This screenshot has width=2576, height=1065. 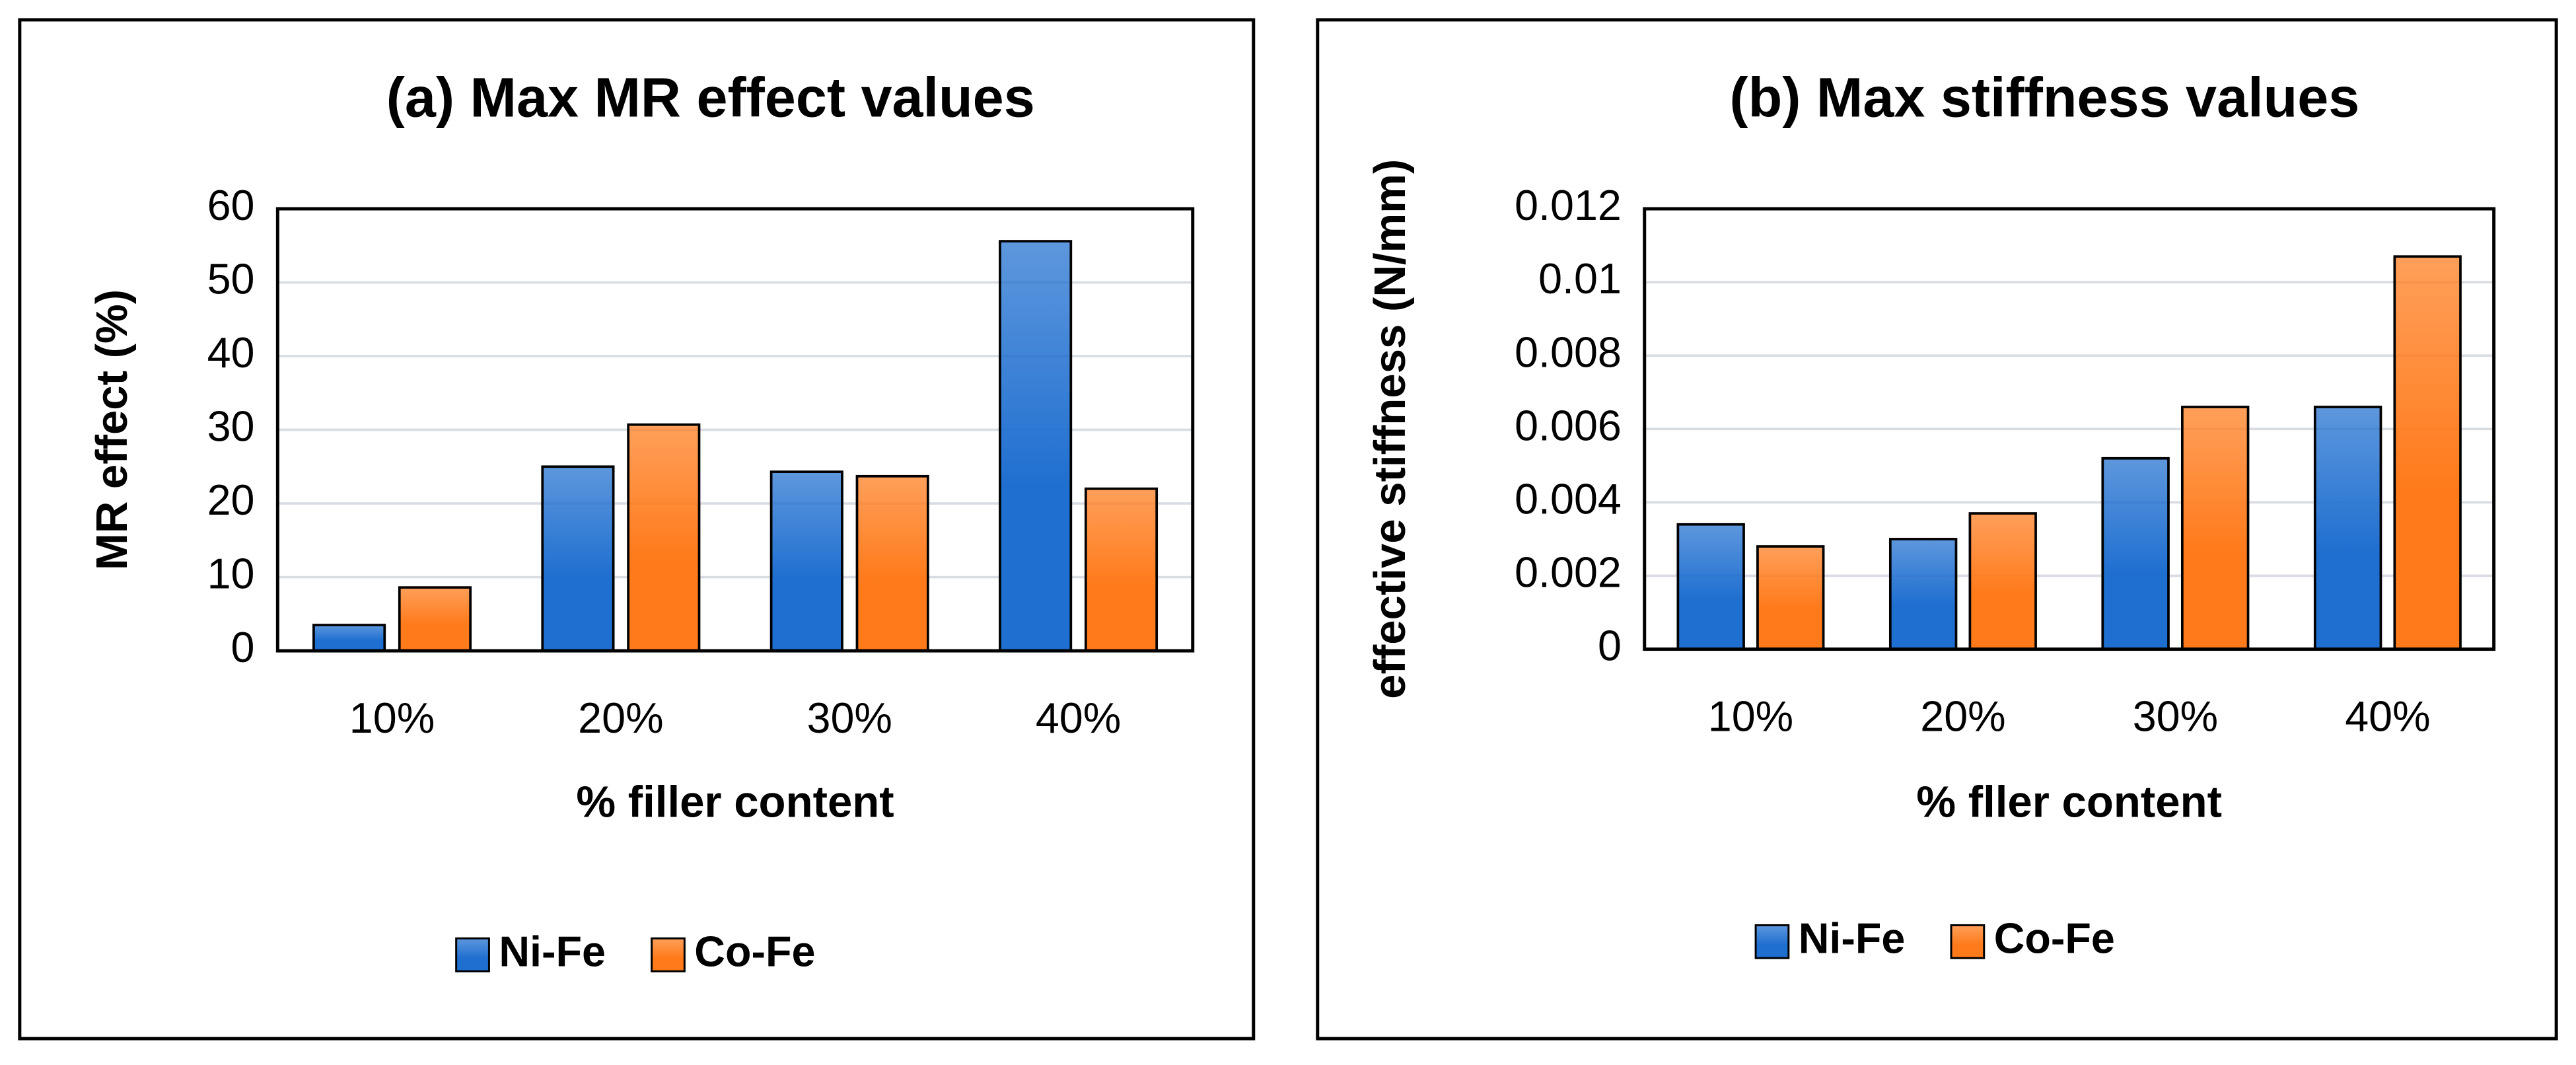 What do you see at coordinates (1390, 429) in the screenshot?
I see `y-axis-title: effective stiffness (N/mm)` at bounding box center [1390, 429].